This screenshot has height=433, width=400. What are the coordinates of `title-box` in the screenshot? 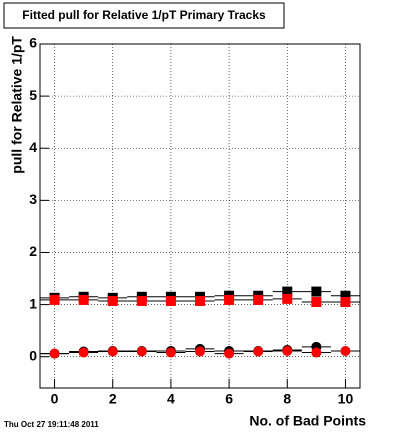 It's located at (144, 15).